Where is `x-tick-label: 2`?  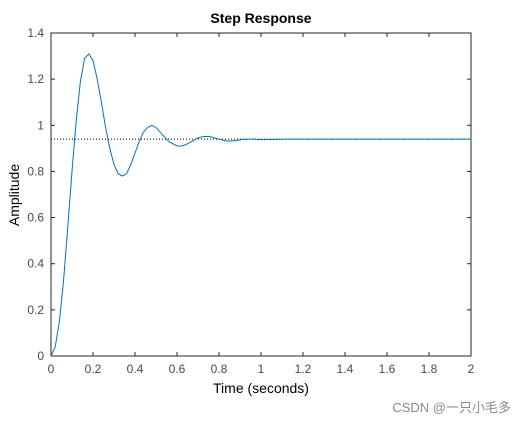
x-tick-label: 2 is located at coordinates (471, 369).